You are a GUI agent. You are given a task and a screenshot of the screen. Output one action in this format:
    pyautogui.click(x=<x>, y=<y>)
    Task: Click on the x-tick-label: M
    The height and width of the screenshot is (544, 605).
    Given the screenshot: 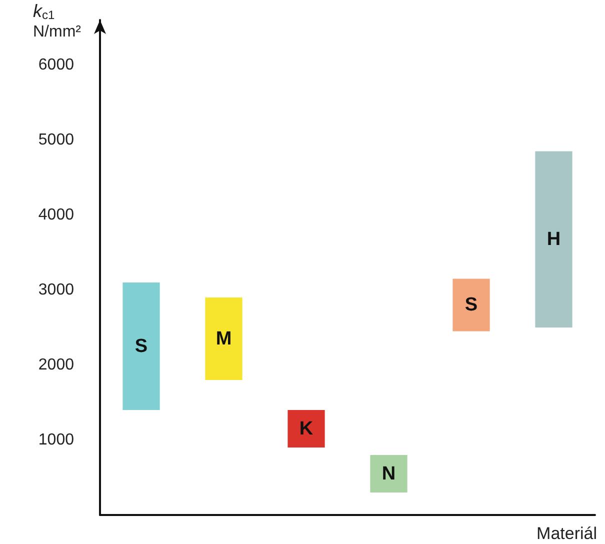 What is the action you would take?
    pyautogui.click(x=224, y=339)
    